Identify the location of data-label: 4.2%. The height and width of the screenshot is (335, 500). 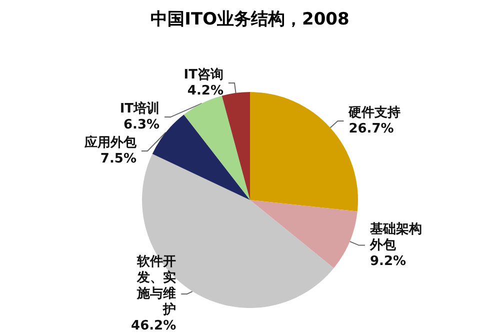
(205, 91).